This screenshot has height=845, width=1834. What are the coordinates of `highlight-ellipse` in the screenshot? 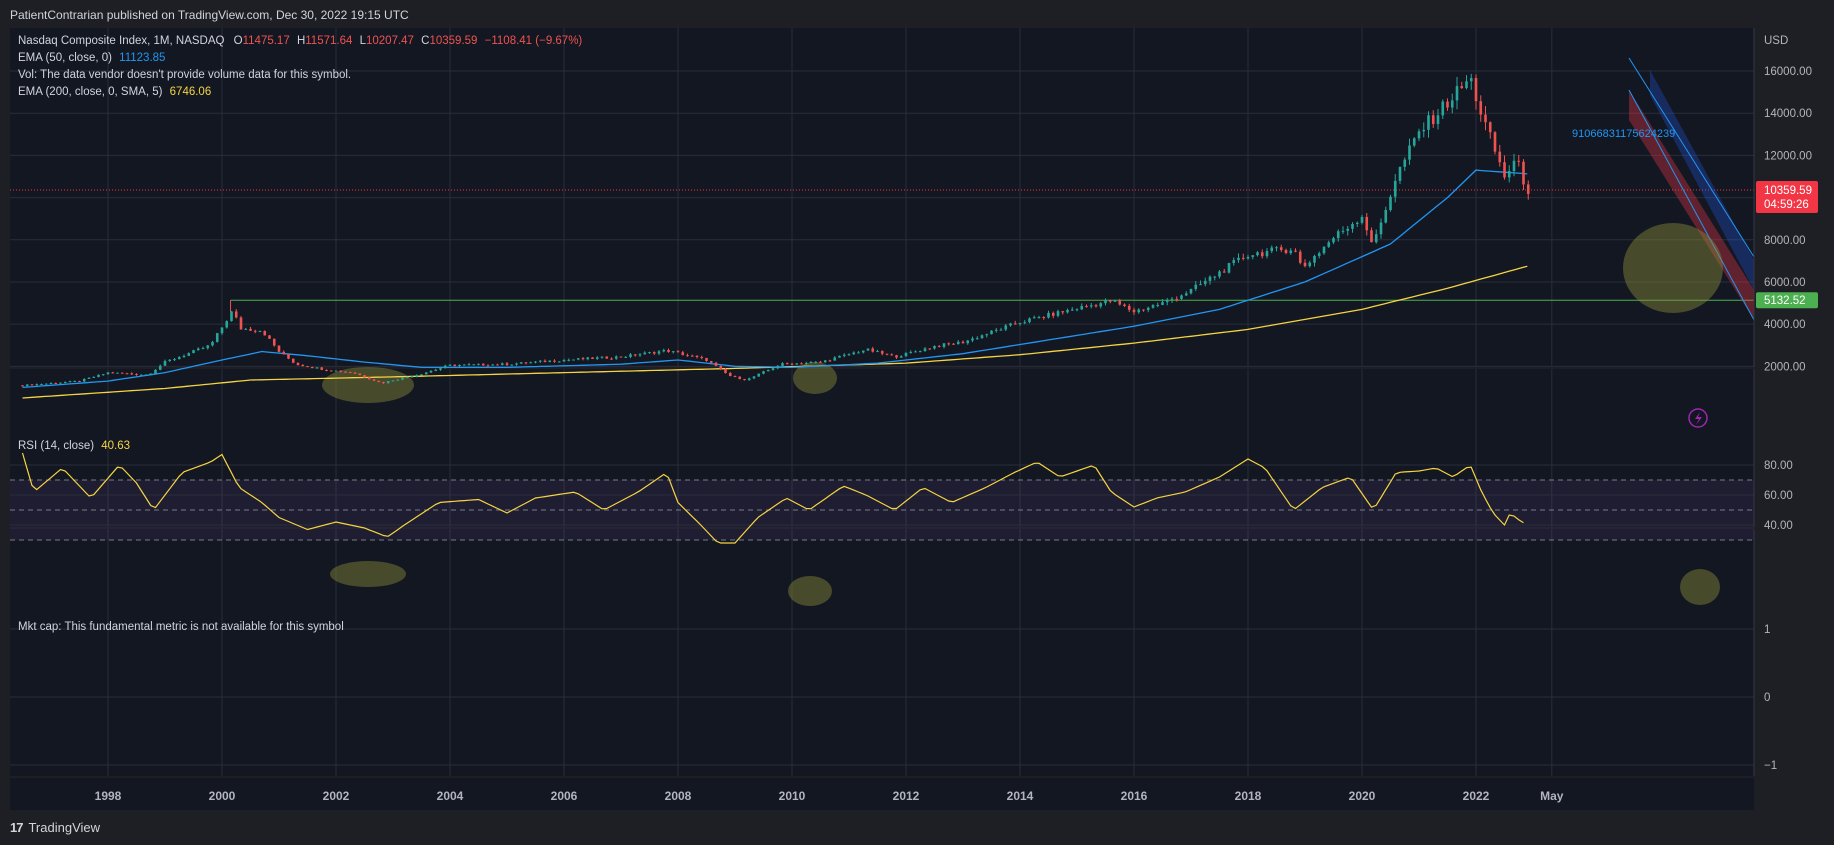 It's located at (815, 378).